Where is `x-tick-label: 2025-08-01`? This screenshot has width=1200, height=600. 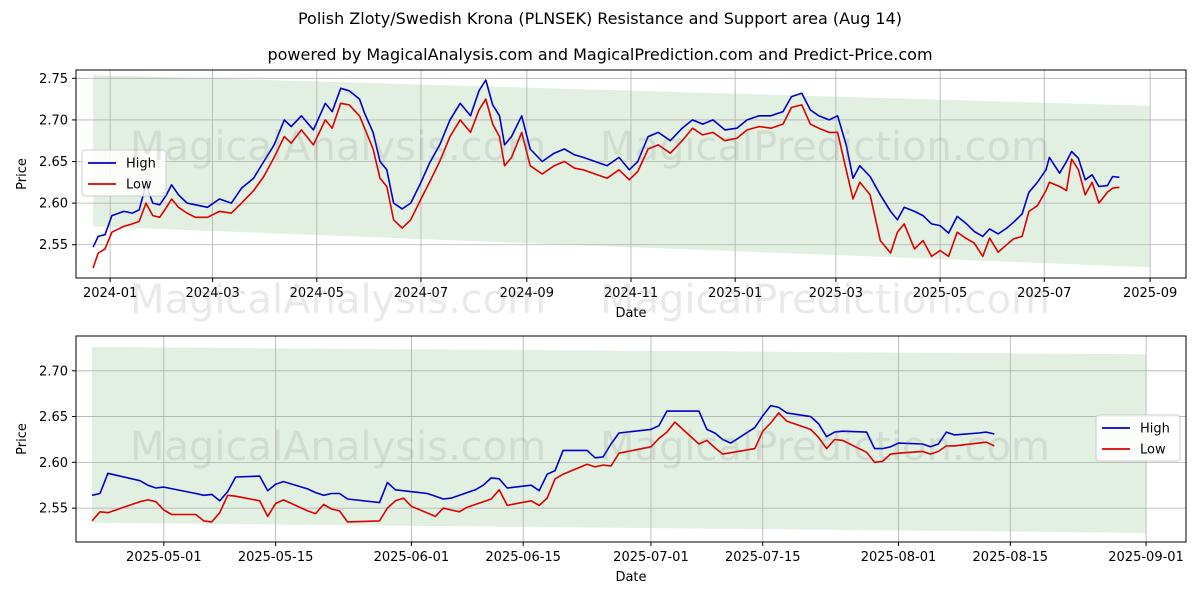 x-tick-label: 2025-08-01 is located at coordinates (899, 557).